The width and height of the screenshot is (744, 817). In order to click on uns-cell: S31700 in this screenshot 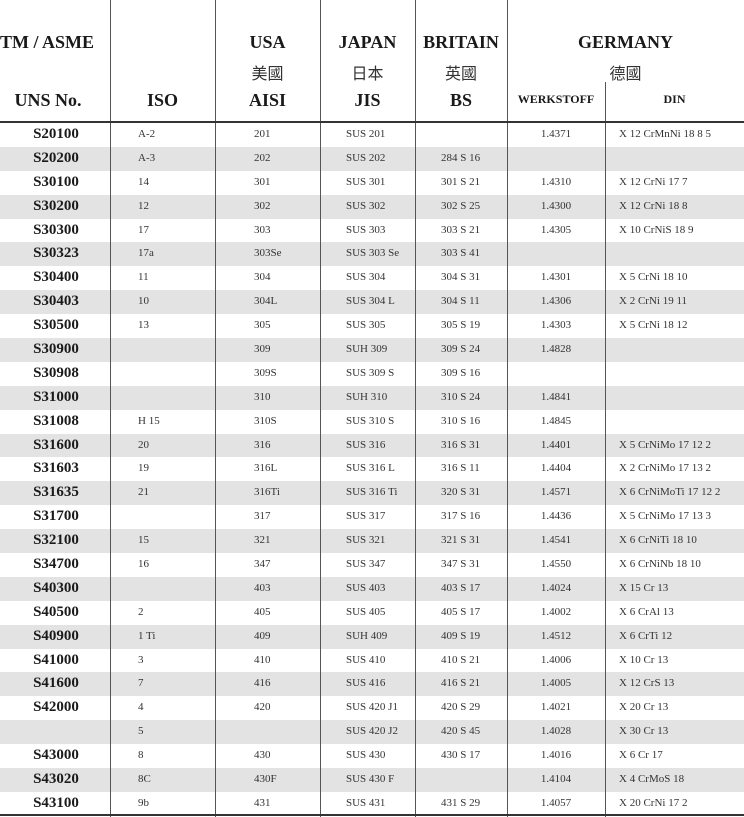, I will do `click(56, 516)`.